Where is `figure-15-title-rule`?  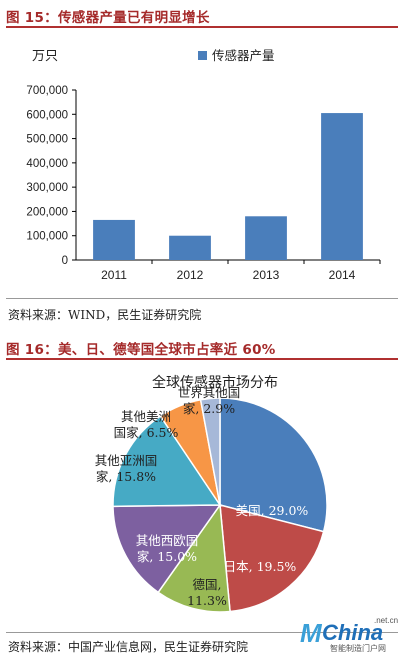
figure-15-title-rule is located at coordinates (202, 27).